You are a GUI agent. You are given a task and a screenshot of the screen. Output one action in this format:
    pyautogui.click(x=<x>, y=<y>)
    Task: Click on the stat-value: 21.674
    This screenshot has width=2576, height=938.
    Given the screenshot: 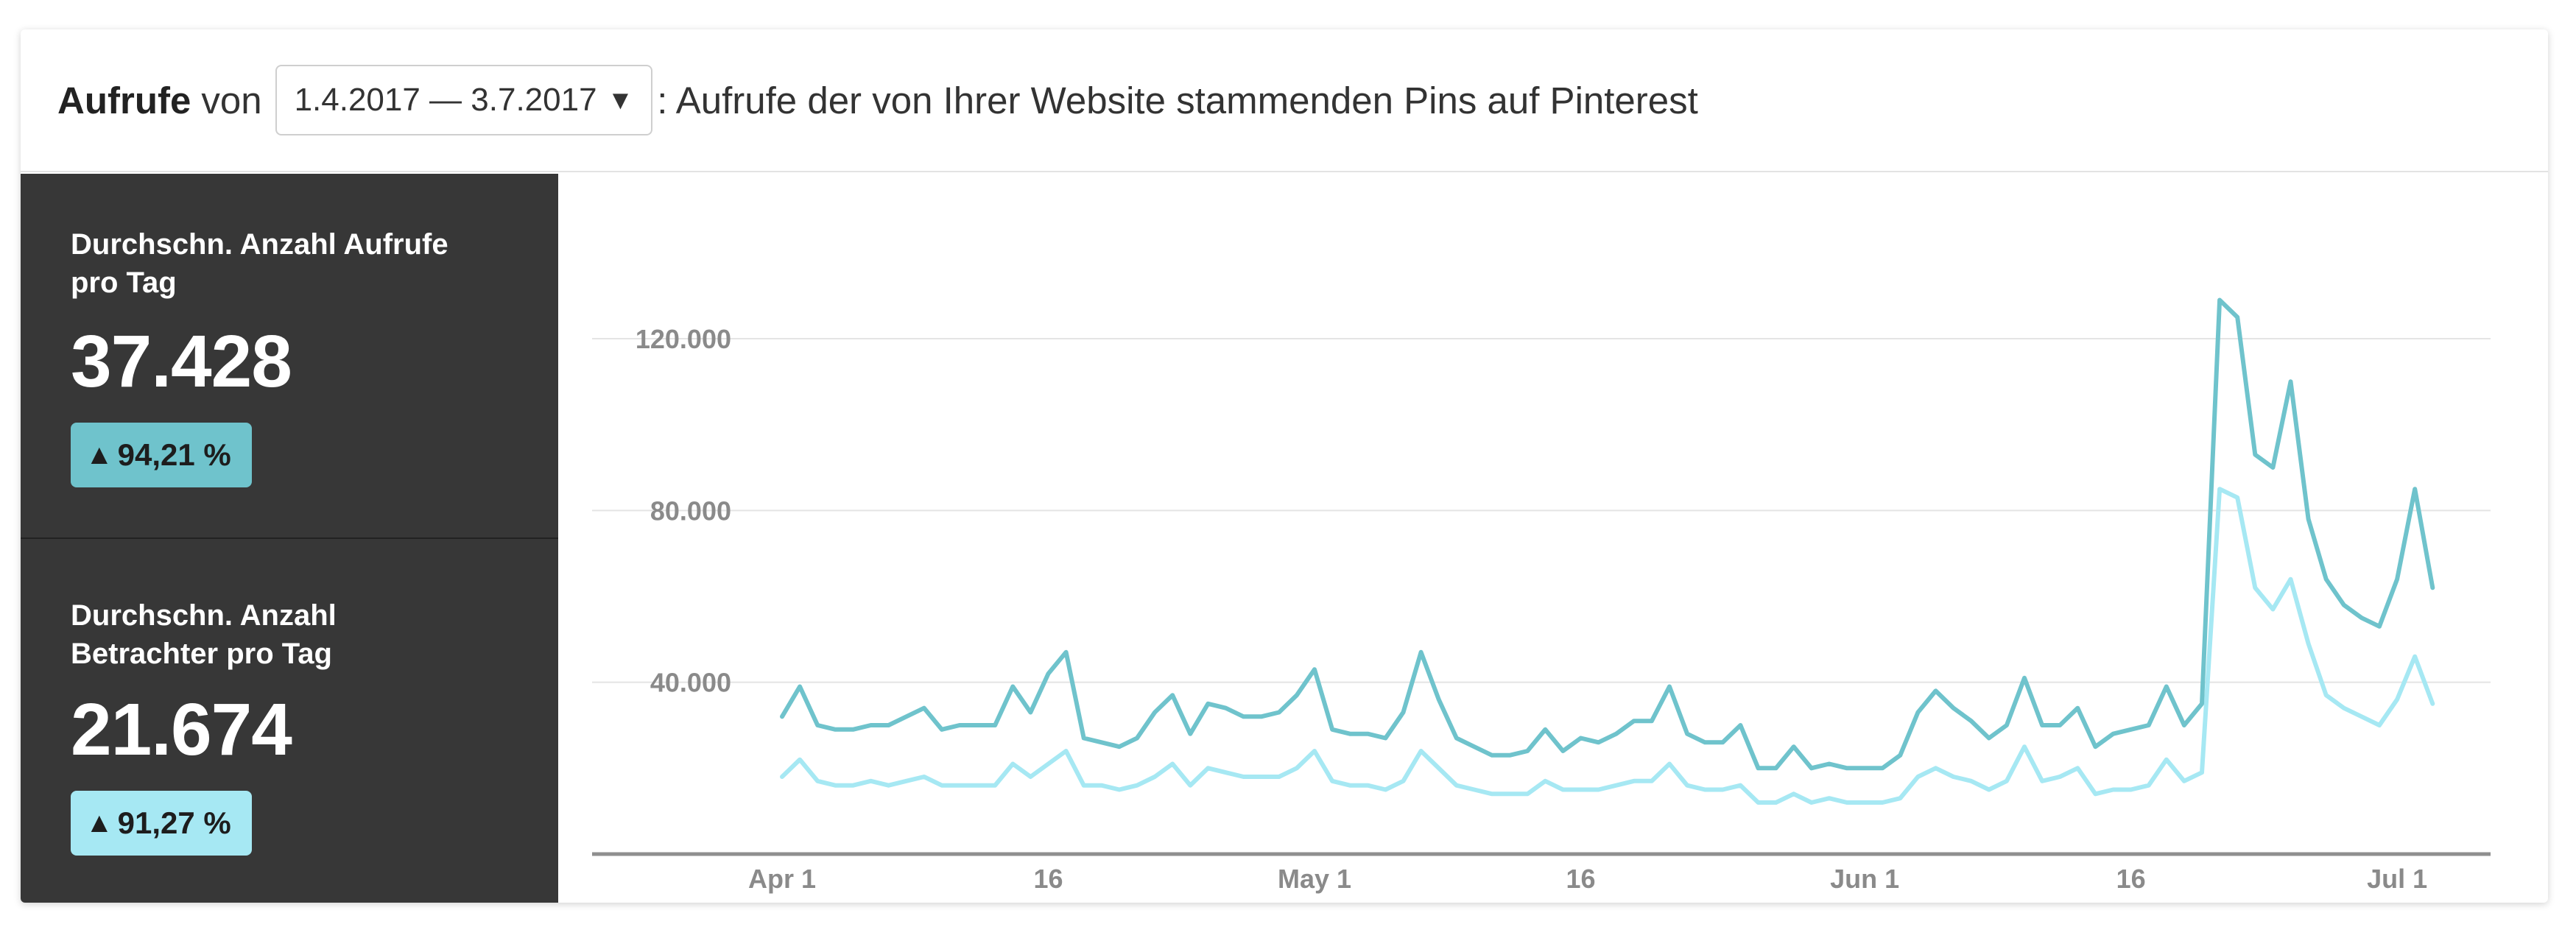 What is the action you would take?
    pyautogui.click(x=181, y=729)
    